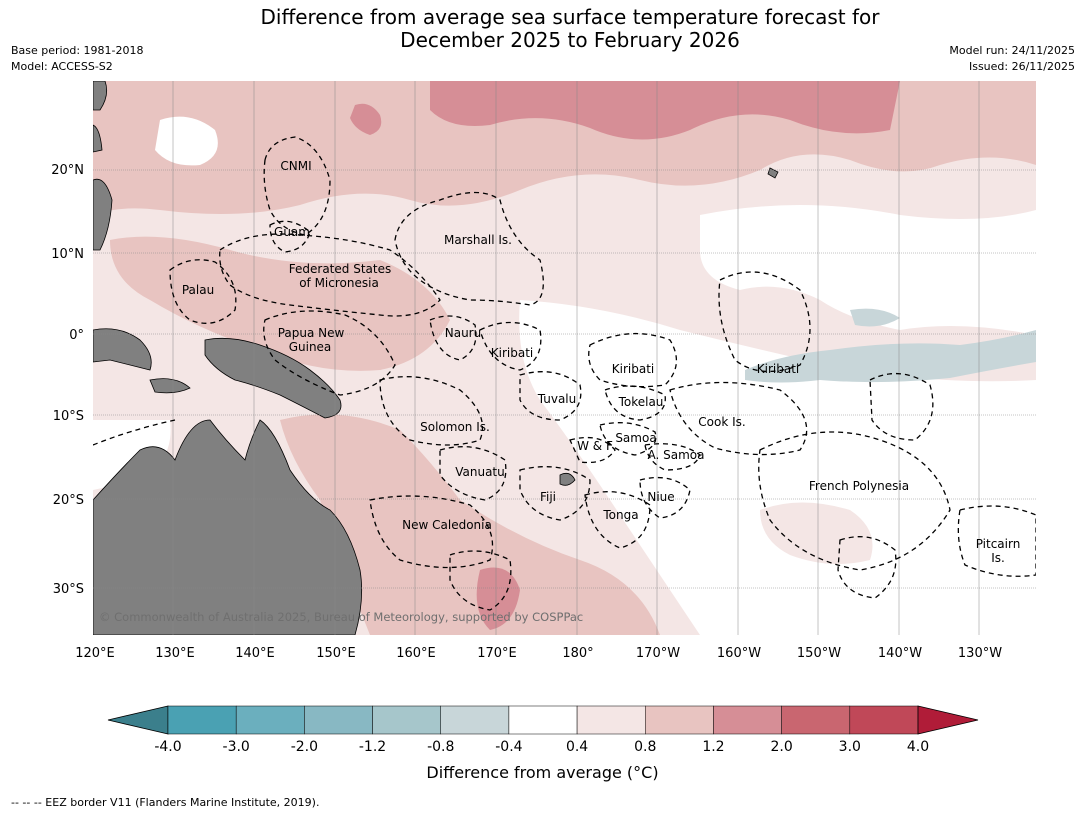  I want to click on label-fsm-2: of Micronesia, so click(339, 283).